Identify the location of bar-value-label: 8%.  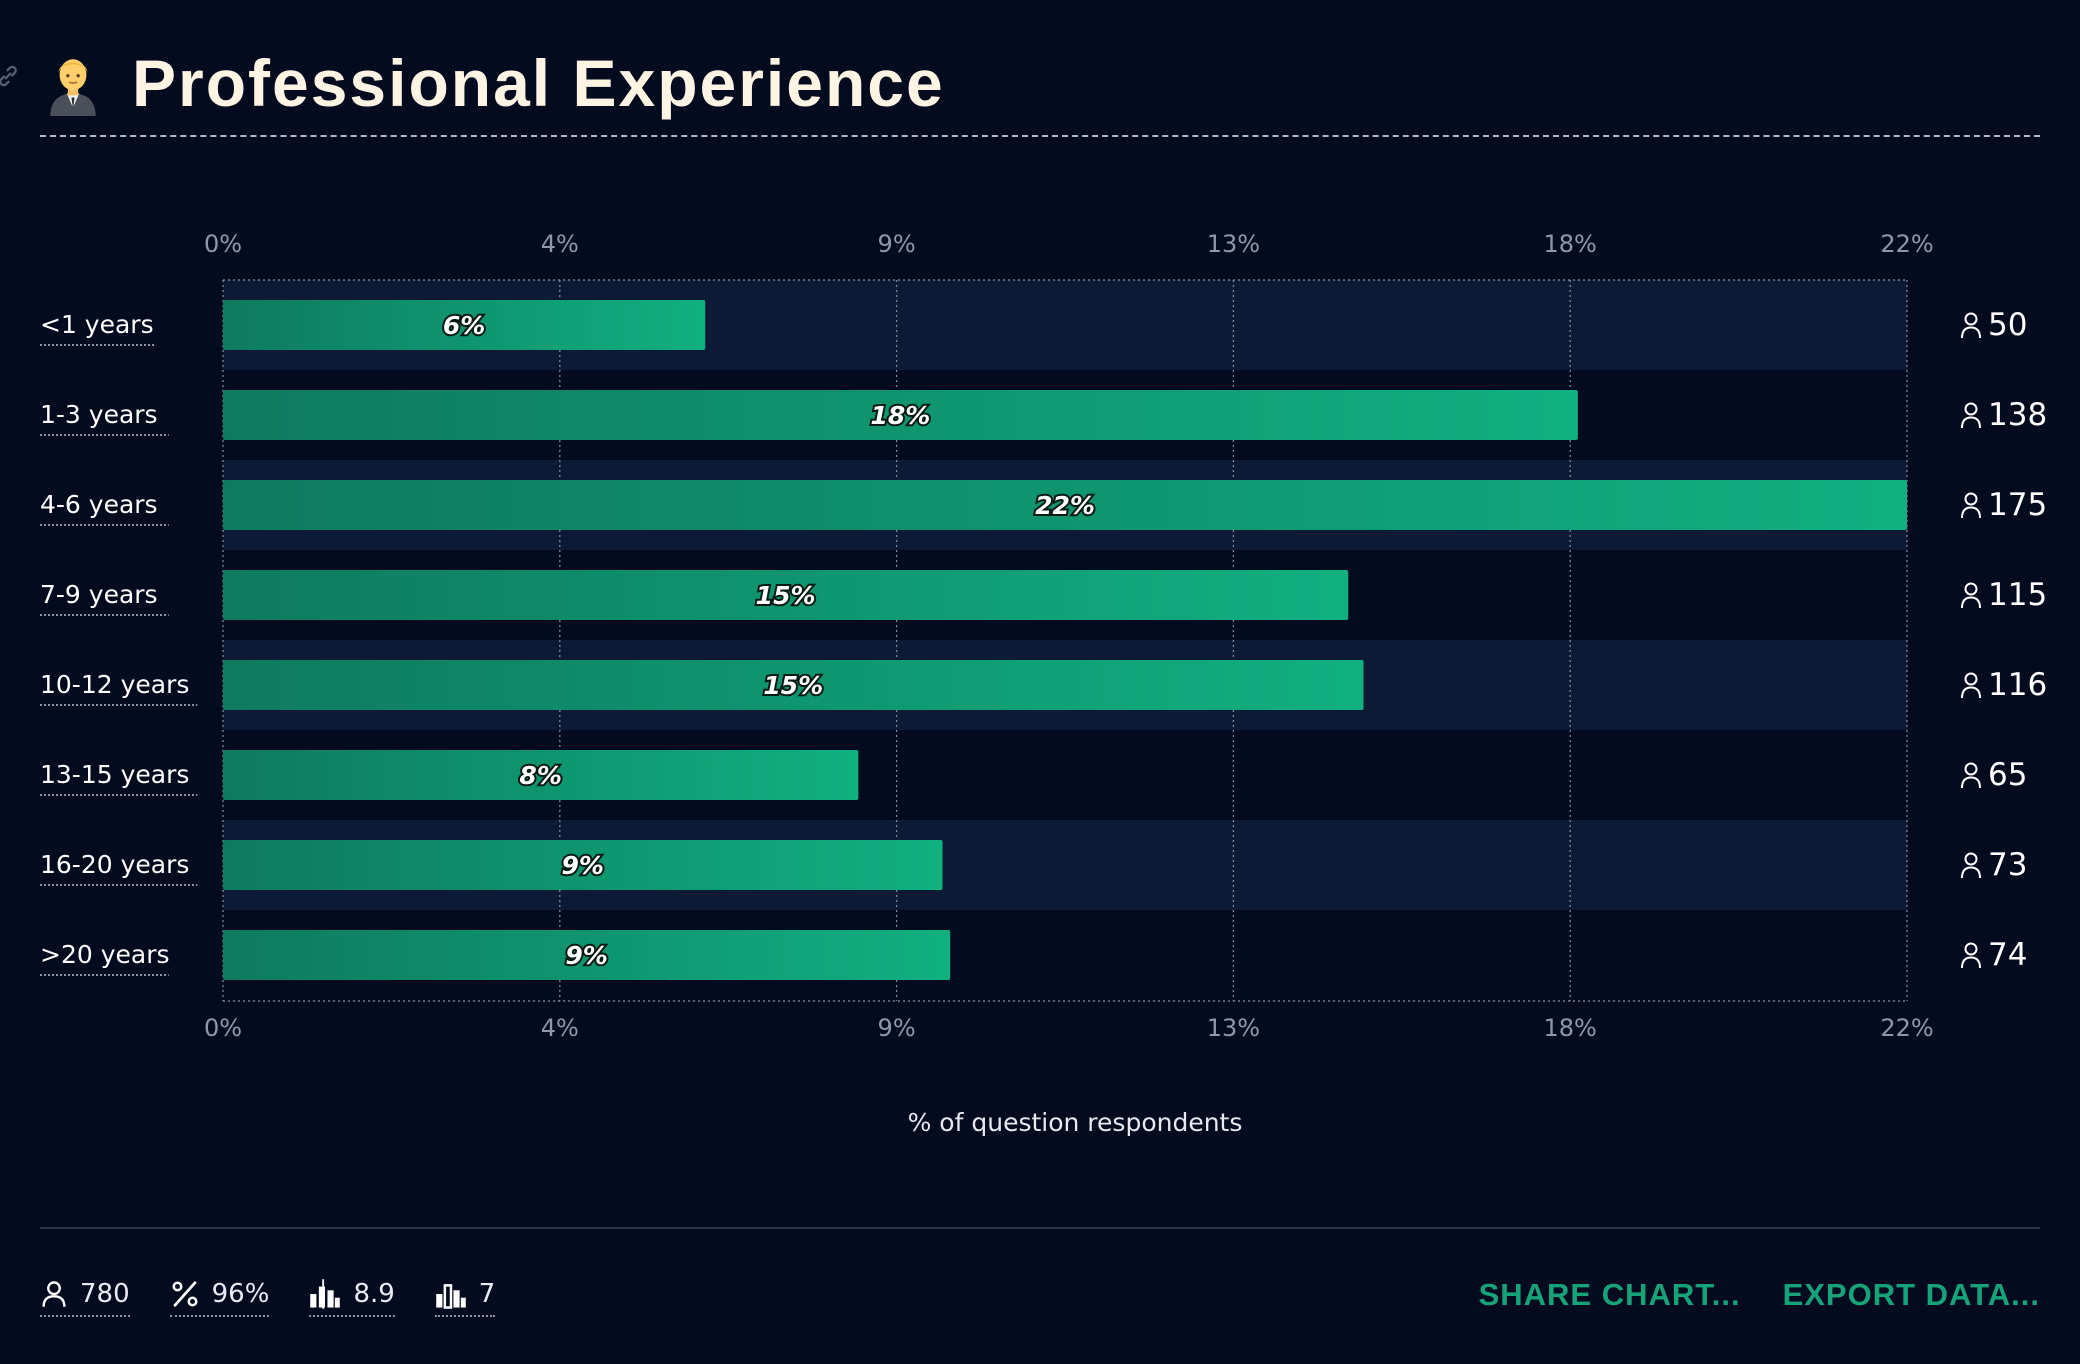
(540, 775).